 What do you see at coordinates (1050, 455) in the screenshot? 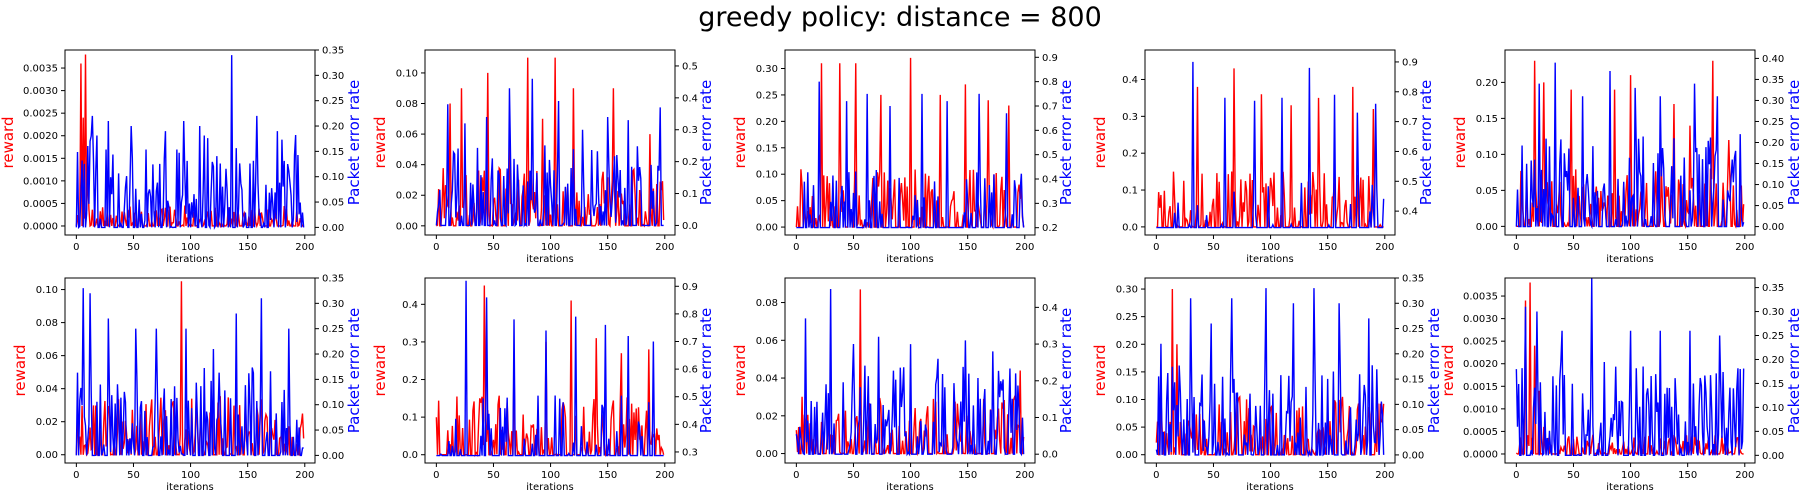
I see `y-right-tick-label: 0.0` at bounding box center [1050, 455].